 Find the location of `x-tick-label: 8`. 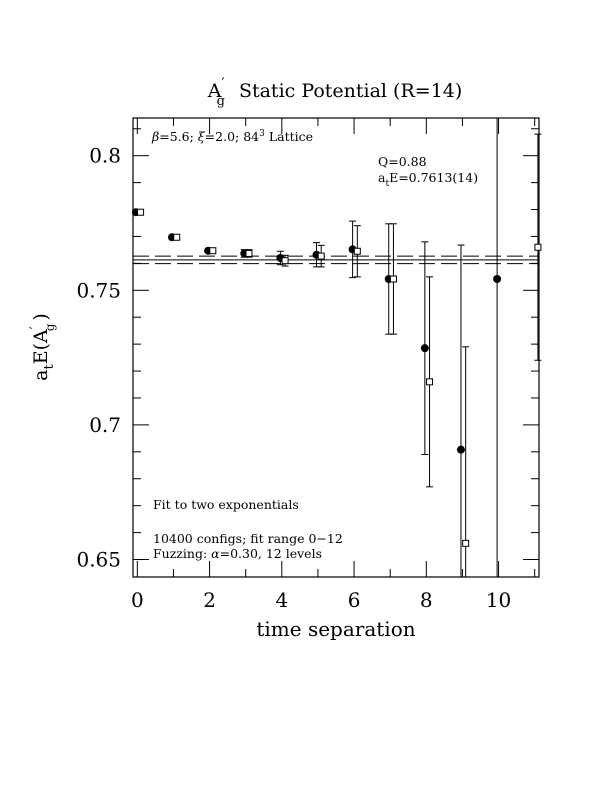

x-tick-label: 8 is located at coordinates (426, 600).